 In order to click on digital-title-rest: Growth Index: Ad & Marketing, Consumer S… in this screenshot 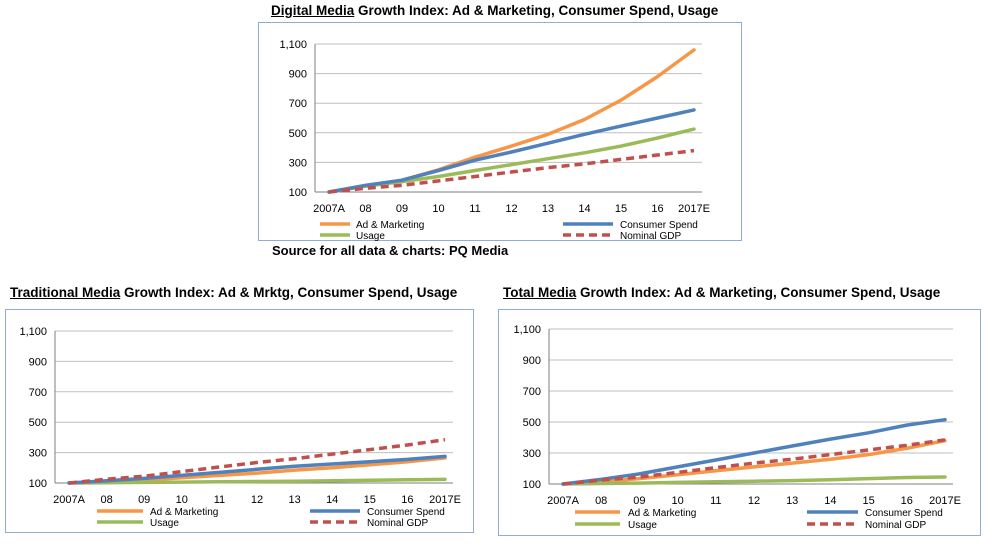, I will do `click(536, 10)`.